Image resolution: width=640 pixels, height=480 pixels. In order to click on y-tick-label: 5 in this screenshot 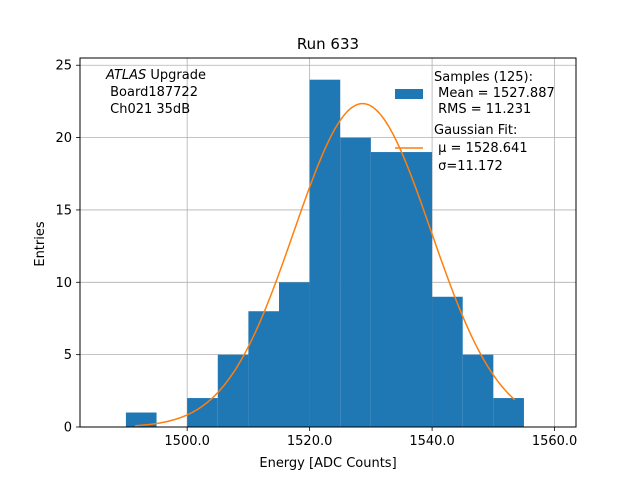, I will do `click(68, 355)`.